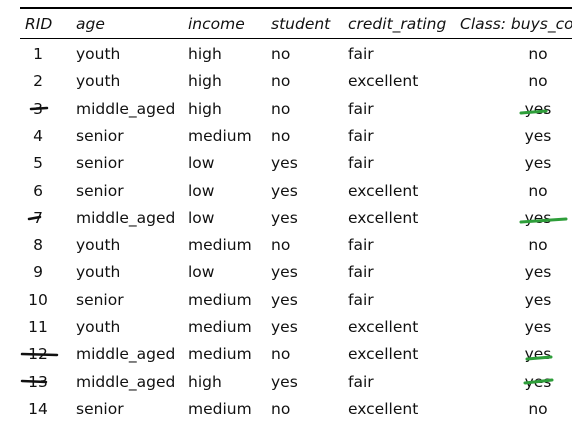 The width and height of the screenshot is (572, 435). What do you see at coordinates (38, 81) in the screenshot?
I see `table-cell: 2` at bounding box center [38, 81].